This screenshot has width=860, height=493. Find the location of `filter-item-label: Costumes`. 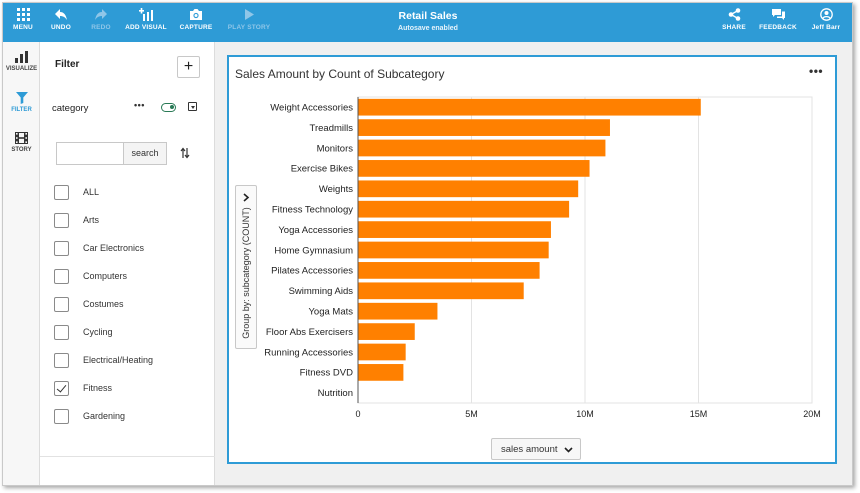

filter-item-label: Costumes is located at coordinates (103, 304).